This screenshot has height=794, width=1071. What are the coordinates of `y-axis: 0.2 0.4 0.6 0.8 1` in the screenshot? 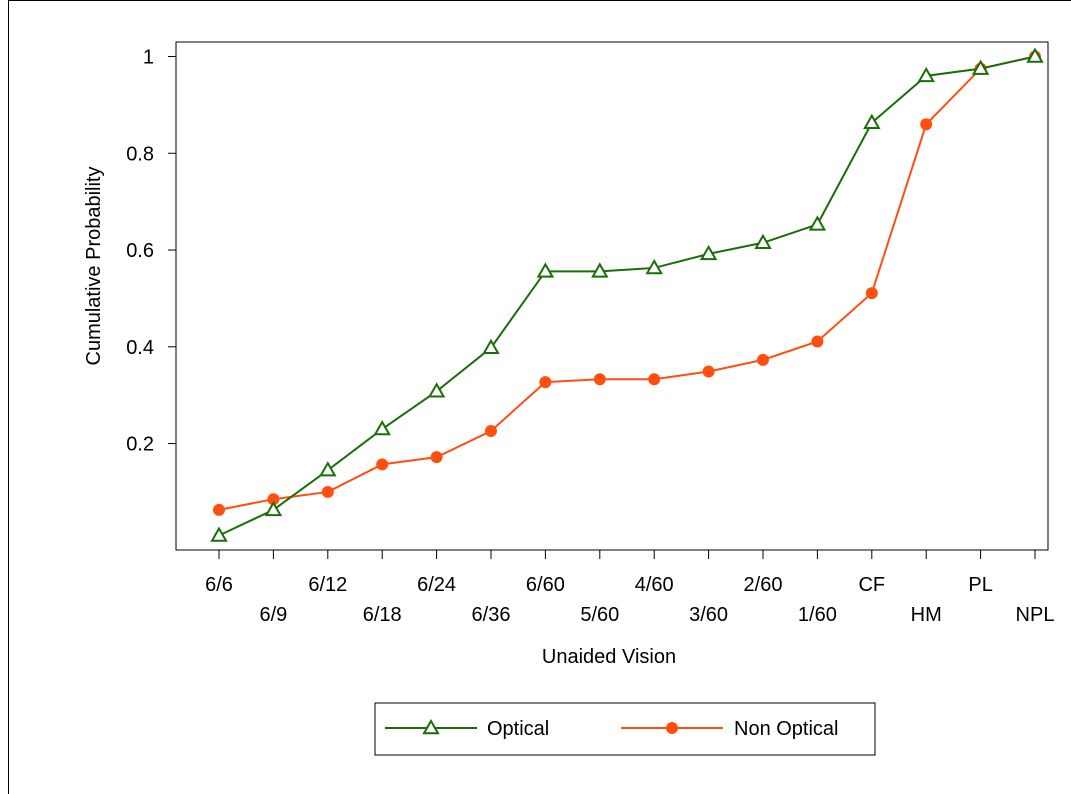 It's located at (151, 251).